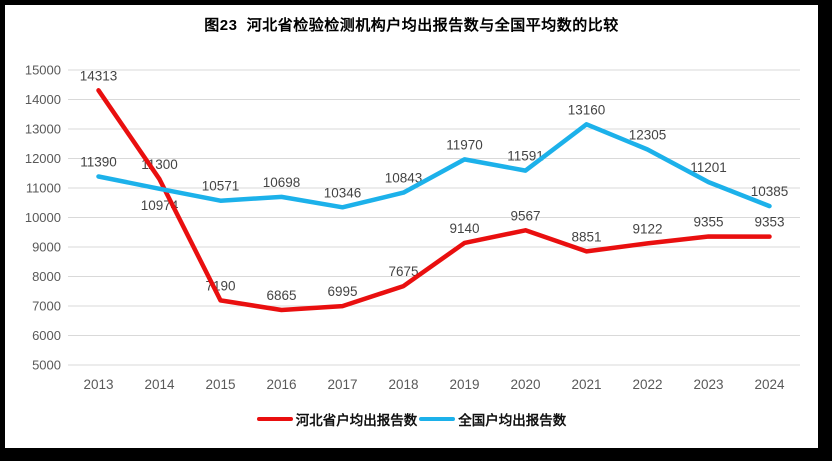  I want to click on svg-text: 8851, so click(586, 236).